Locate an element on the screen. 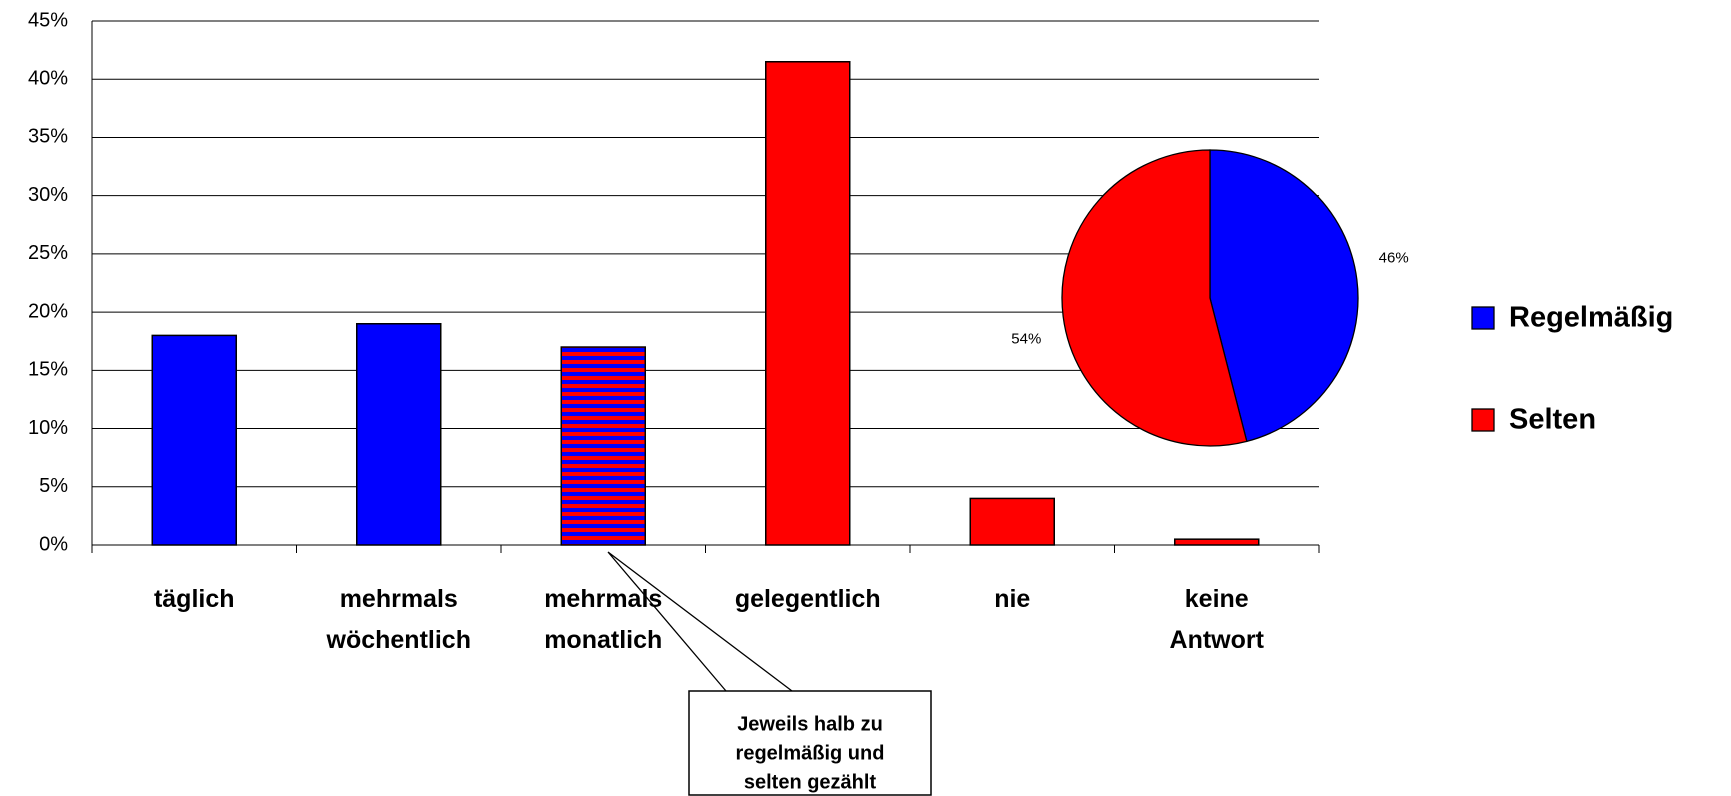 This screenshot has height=796, width=1731. callout-pointer is located at coordinates (700, 621).